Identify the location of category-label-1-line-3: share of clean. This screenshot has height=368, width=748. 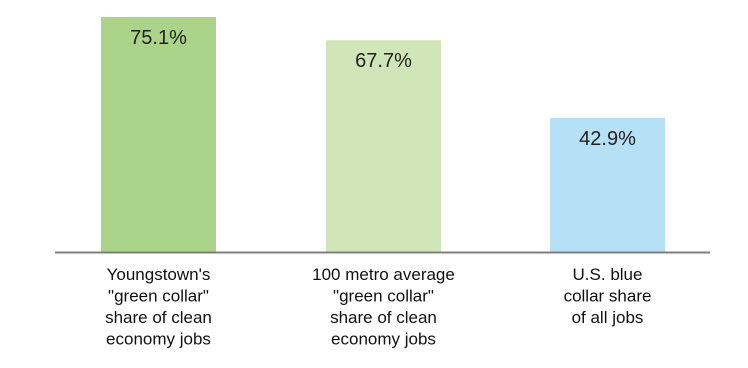
(158, 317).